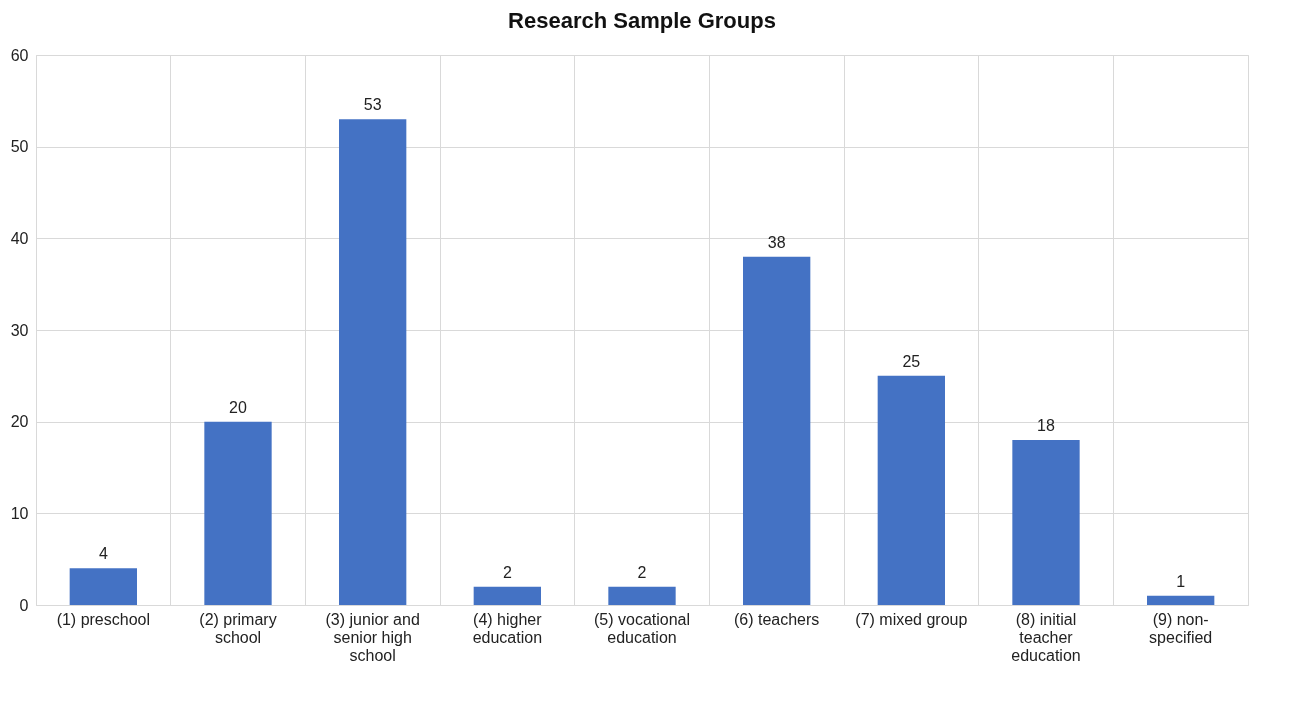 The width and height of the screenshot is (1289, 711). I want to click on data-label: 25, so click(911, 361).